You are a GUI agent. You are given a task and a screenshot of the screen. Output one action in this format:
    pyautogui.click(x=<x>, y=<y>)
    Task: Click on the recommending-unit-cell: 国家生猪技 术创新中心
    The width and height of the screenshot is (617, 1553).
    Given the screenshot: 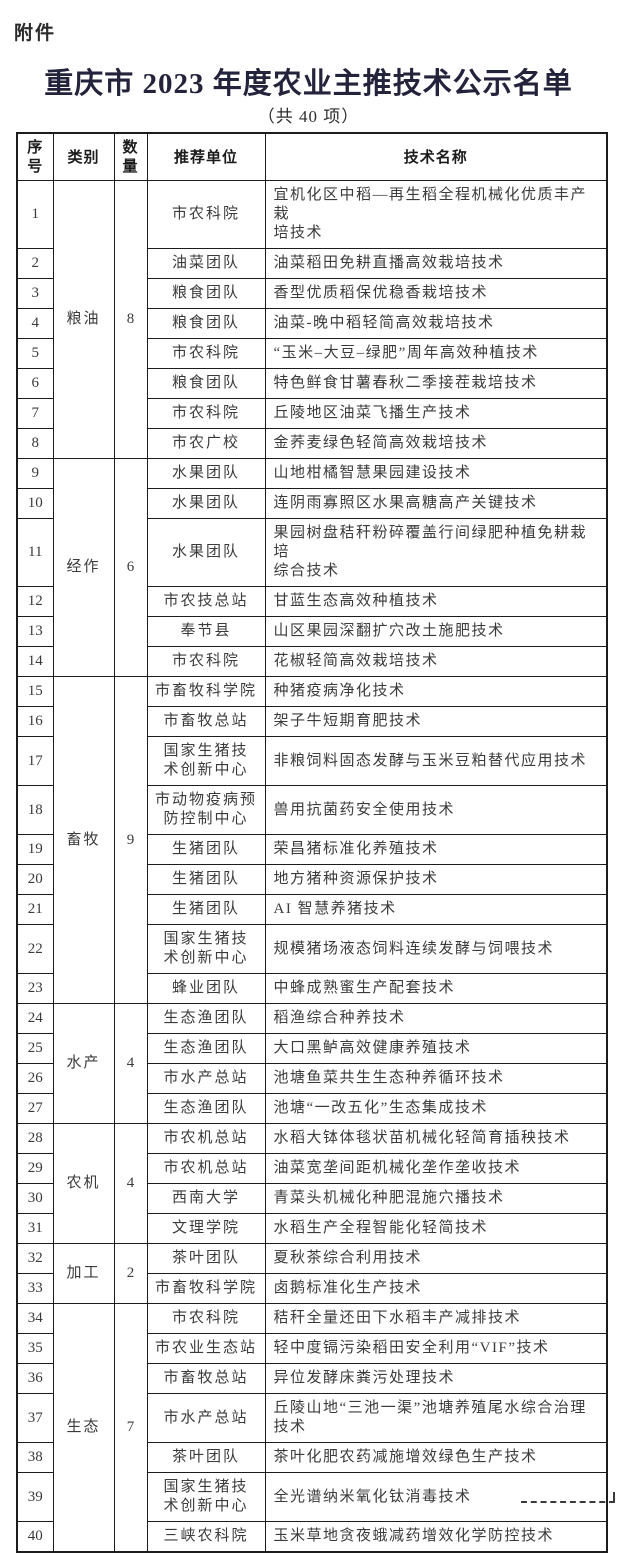 What is the action you would take?
    pyautogui.click(x=206, y=949)
    